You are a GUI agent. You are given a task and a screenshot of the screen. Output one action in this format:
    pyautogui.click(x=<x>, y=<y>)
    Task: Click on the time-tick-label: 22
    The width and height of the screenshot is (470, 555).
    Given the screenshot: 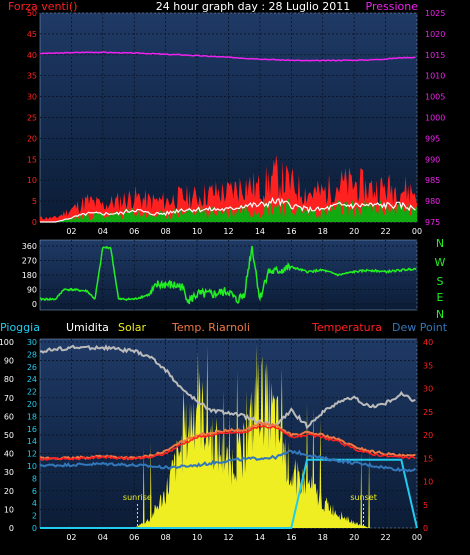 What is the action you would take?
    pyautogui.click(x=385, y=231)
    